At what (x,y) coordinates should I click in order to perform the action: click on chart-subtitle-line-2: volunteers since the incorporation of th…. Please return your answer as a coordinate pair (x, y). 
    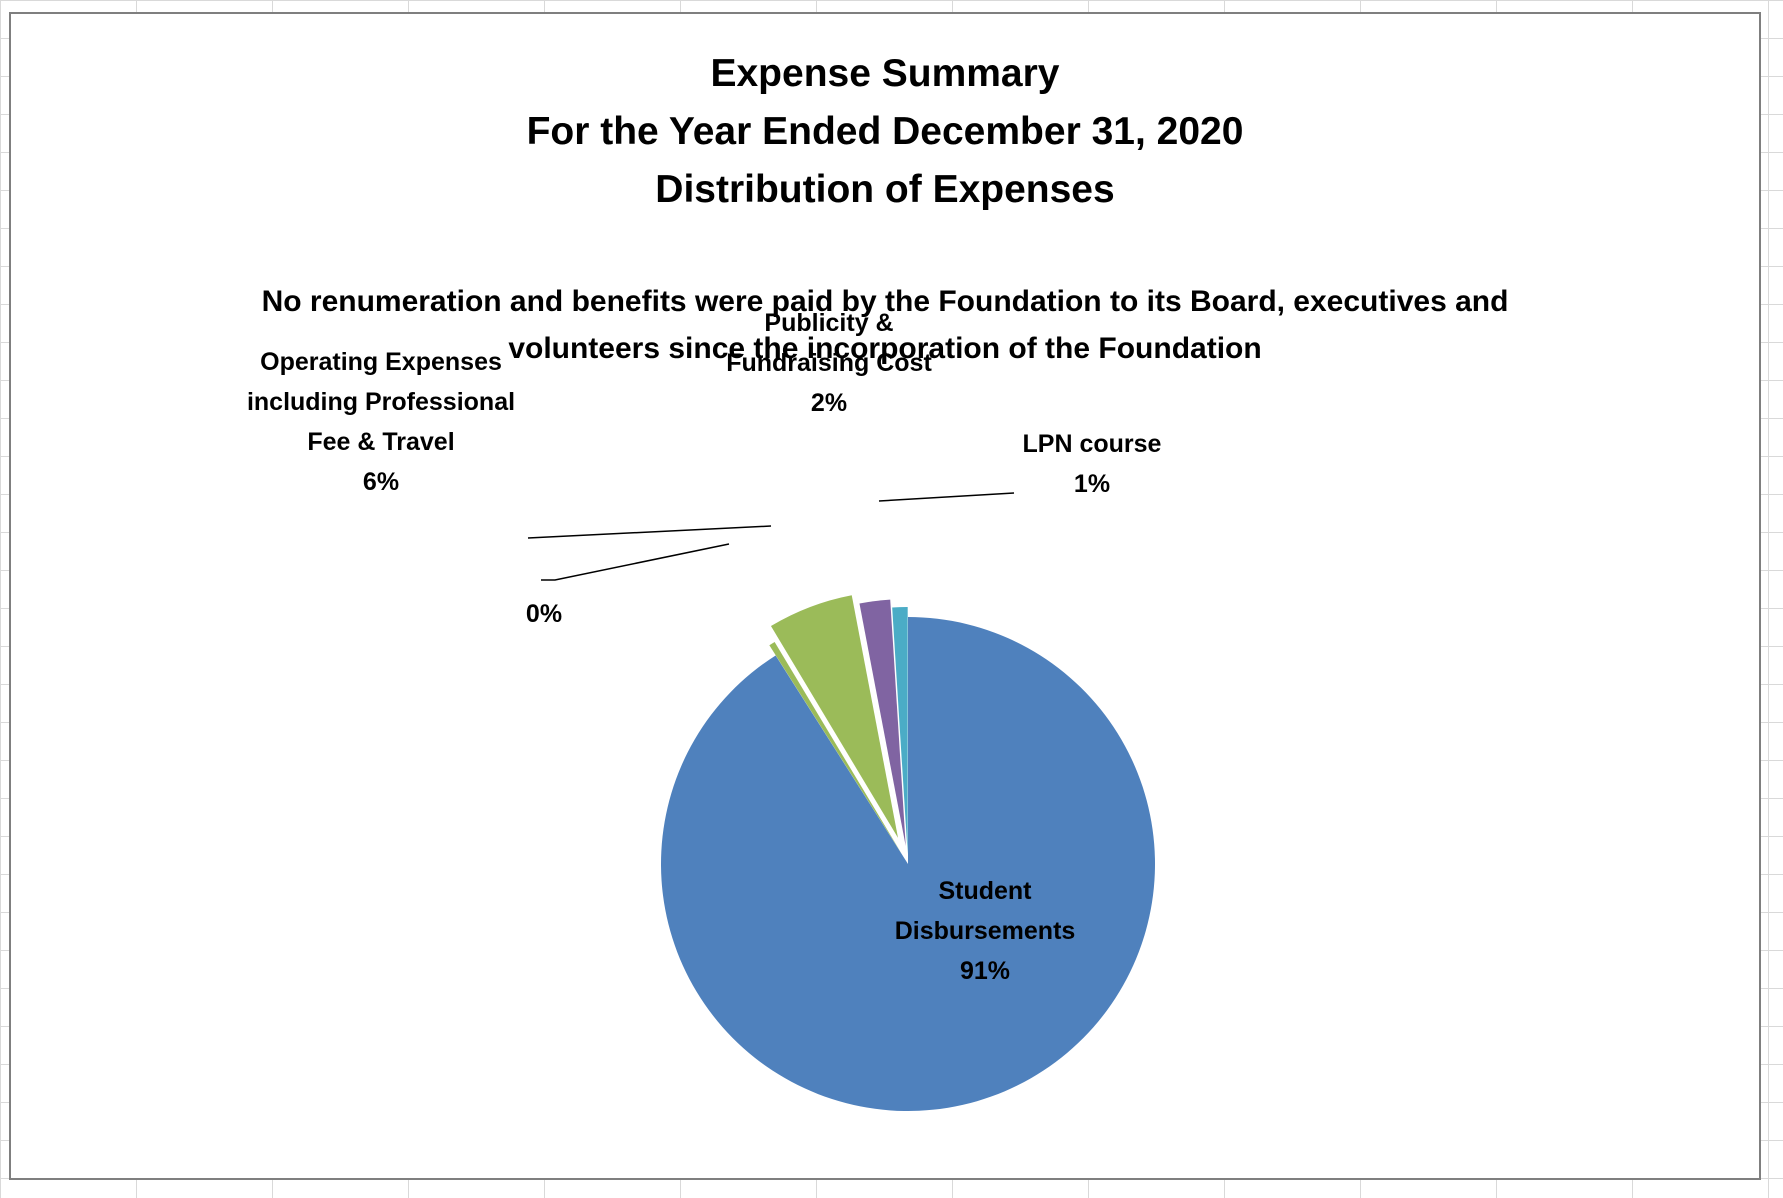
    Looking at the image, I should click on (885, 348).